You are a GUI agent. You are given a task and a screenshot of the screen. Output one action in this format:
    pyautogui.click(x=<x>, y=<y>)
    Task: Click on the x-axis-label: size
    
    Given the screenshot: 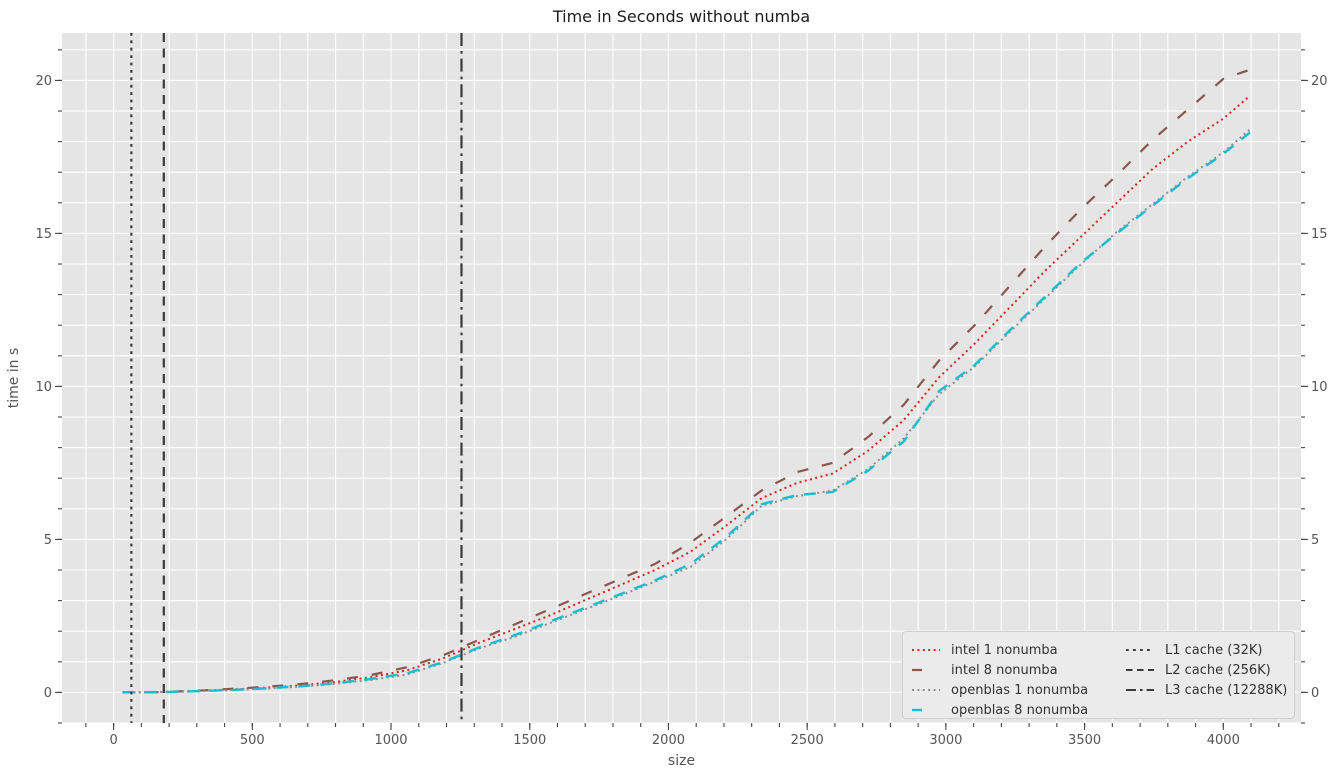 What is the action you would take?
    pyautogui.click(x=681, y=761)
    